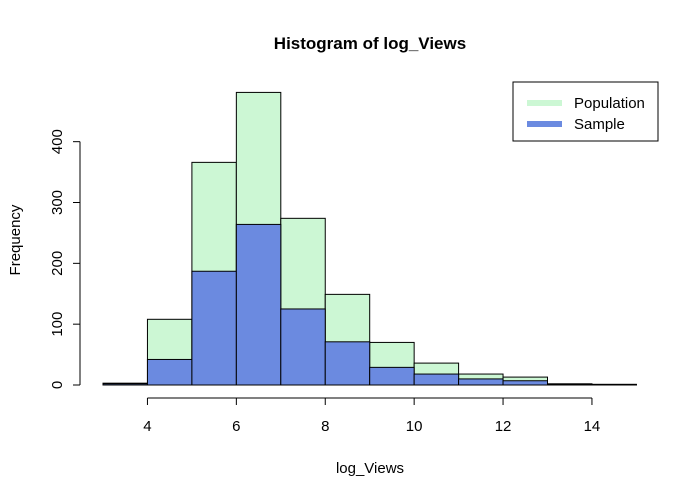  I want to click on y-tick-label-100: 100, so click(57, 324).